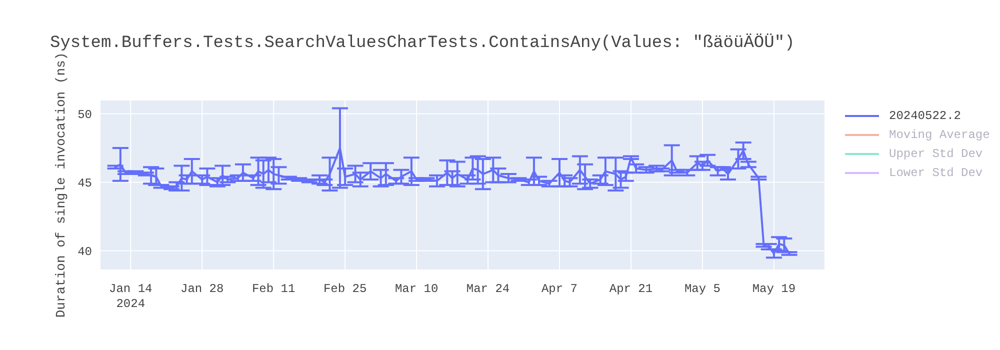 The image size is (1000, 350). What do you see at coordinates (202, 289) in the screenshot?
I see `x-tick-label: Jan 28` at bounding box center [202, 289].